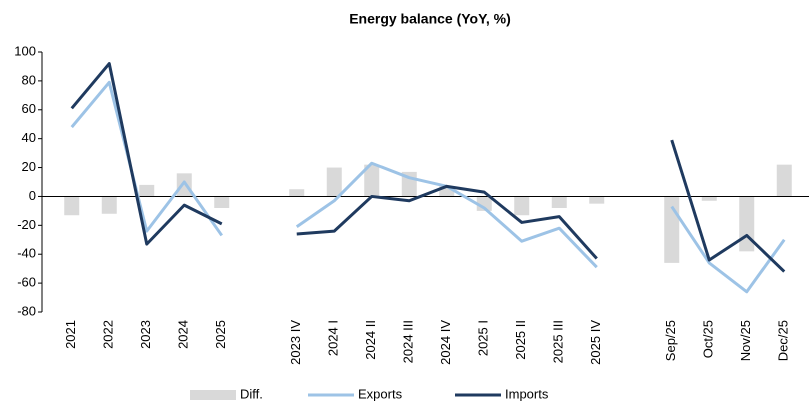 This screenshot has height=406, width=809. What do you see at coordinates (213, 395) in the screenshot?
I see `legend-swatch` at bounding box center [213, 395].